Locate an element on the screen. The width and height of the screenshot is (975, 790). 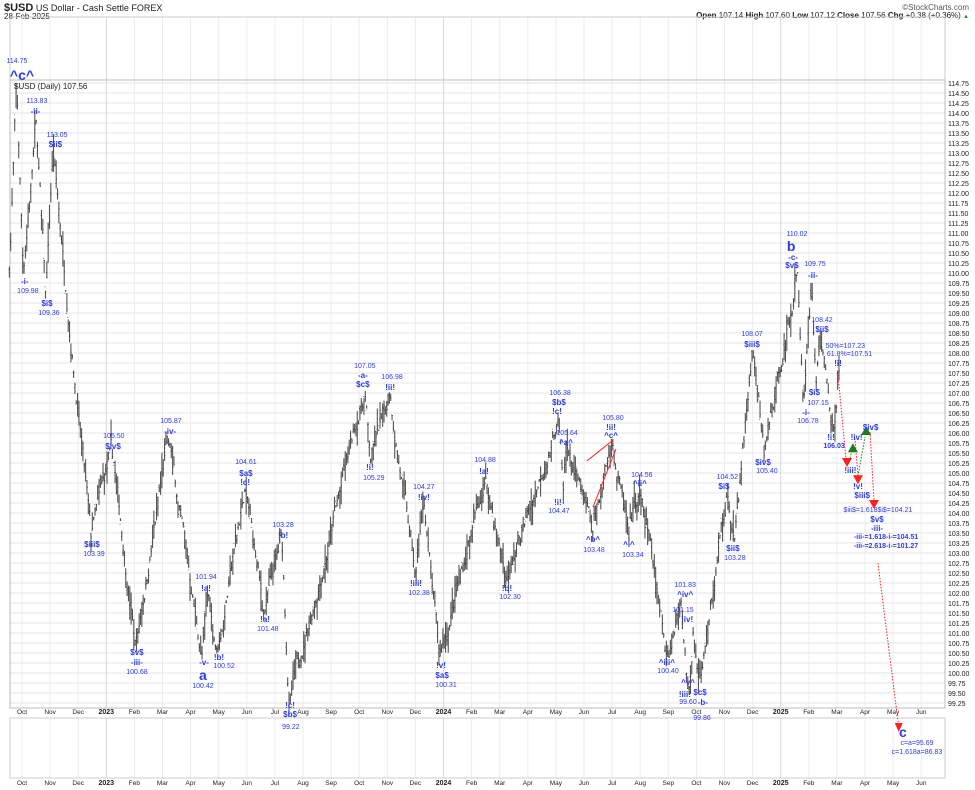
wave-label: ^v^ is located at coordinates (688, 682).